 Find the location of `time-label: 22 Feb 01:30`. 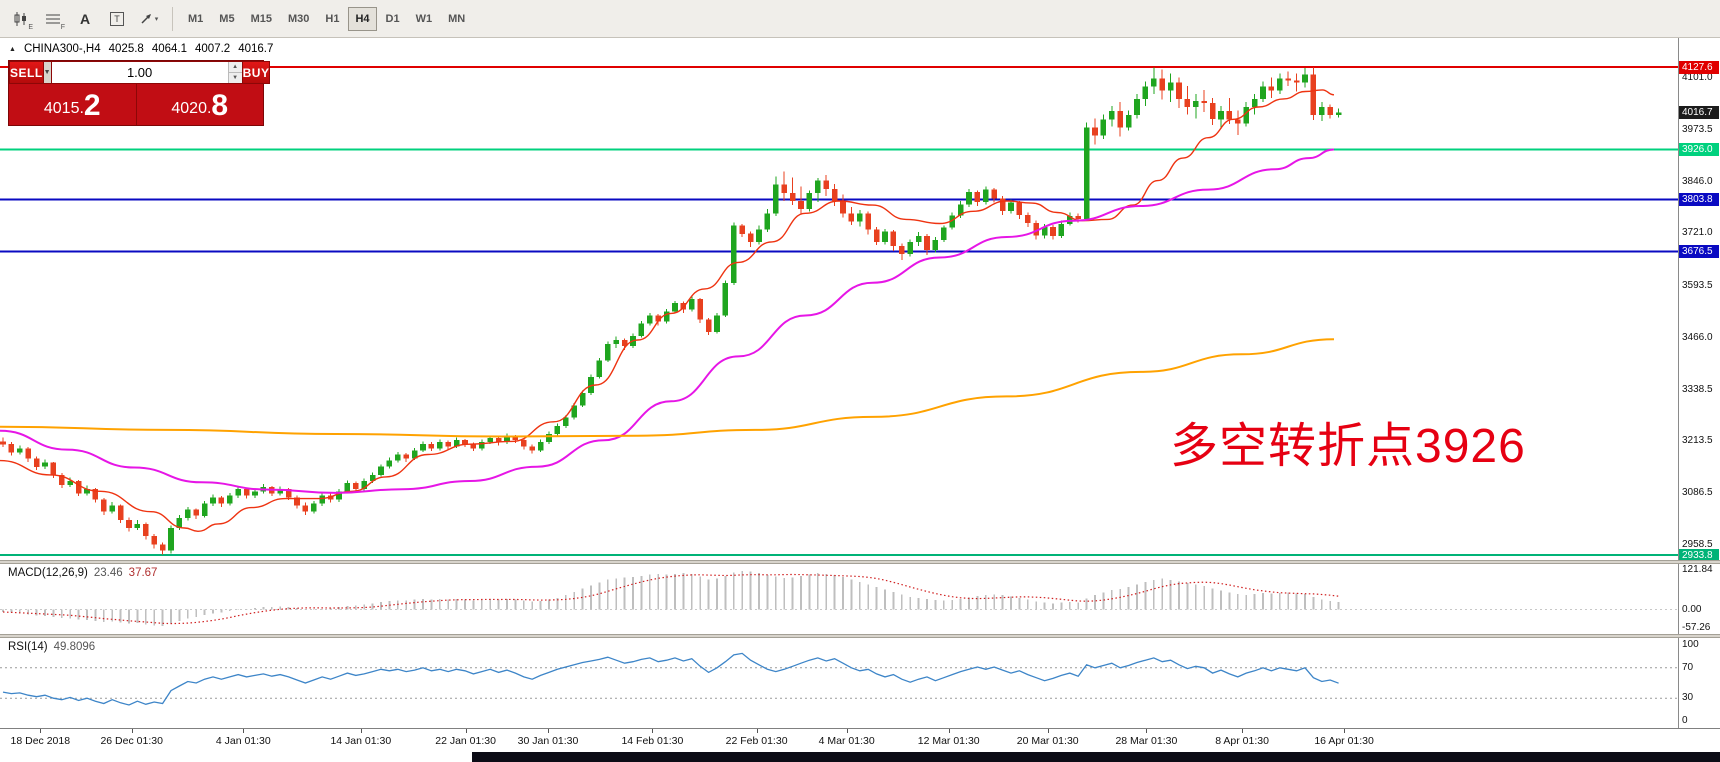

time-label: 22 Feb 01:30 is located at coordinates (756, 741).